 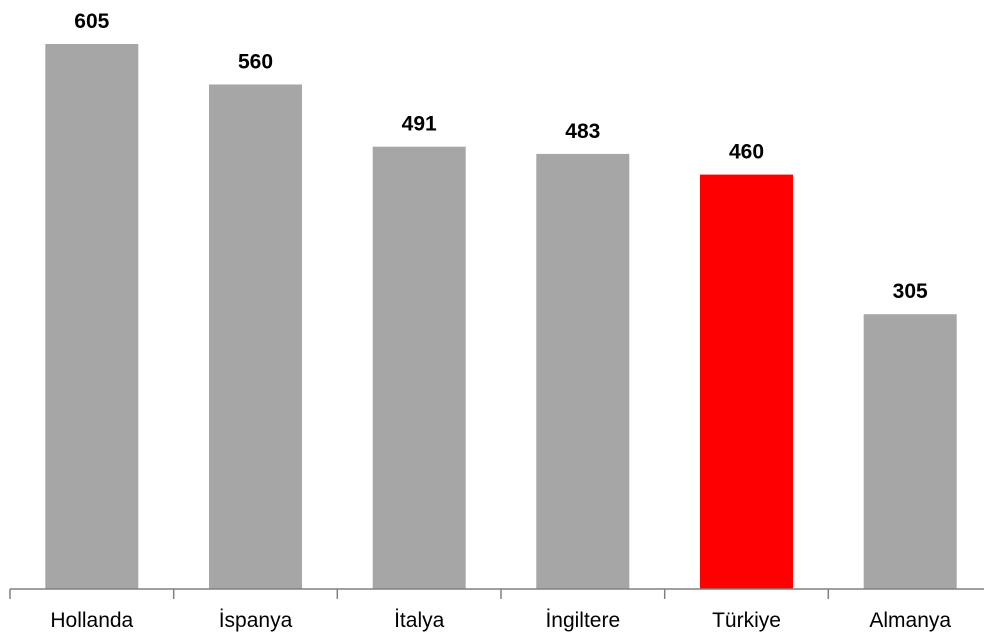 What do you see at coordinates (419, 594) in the screenshot?
I see `x-axis-ticks-group` at bounding box center [419, 594].